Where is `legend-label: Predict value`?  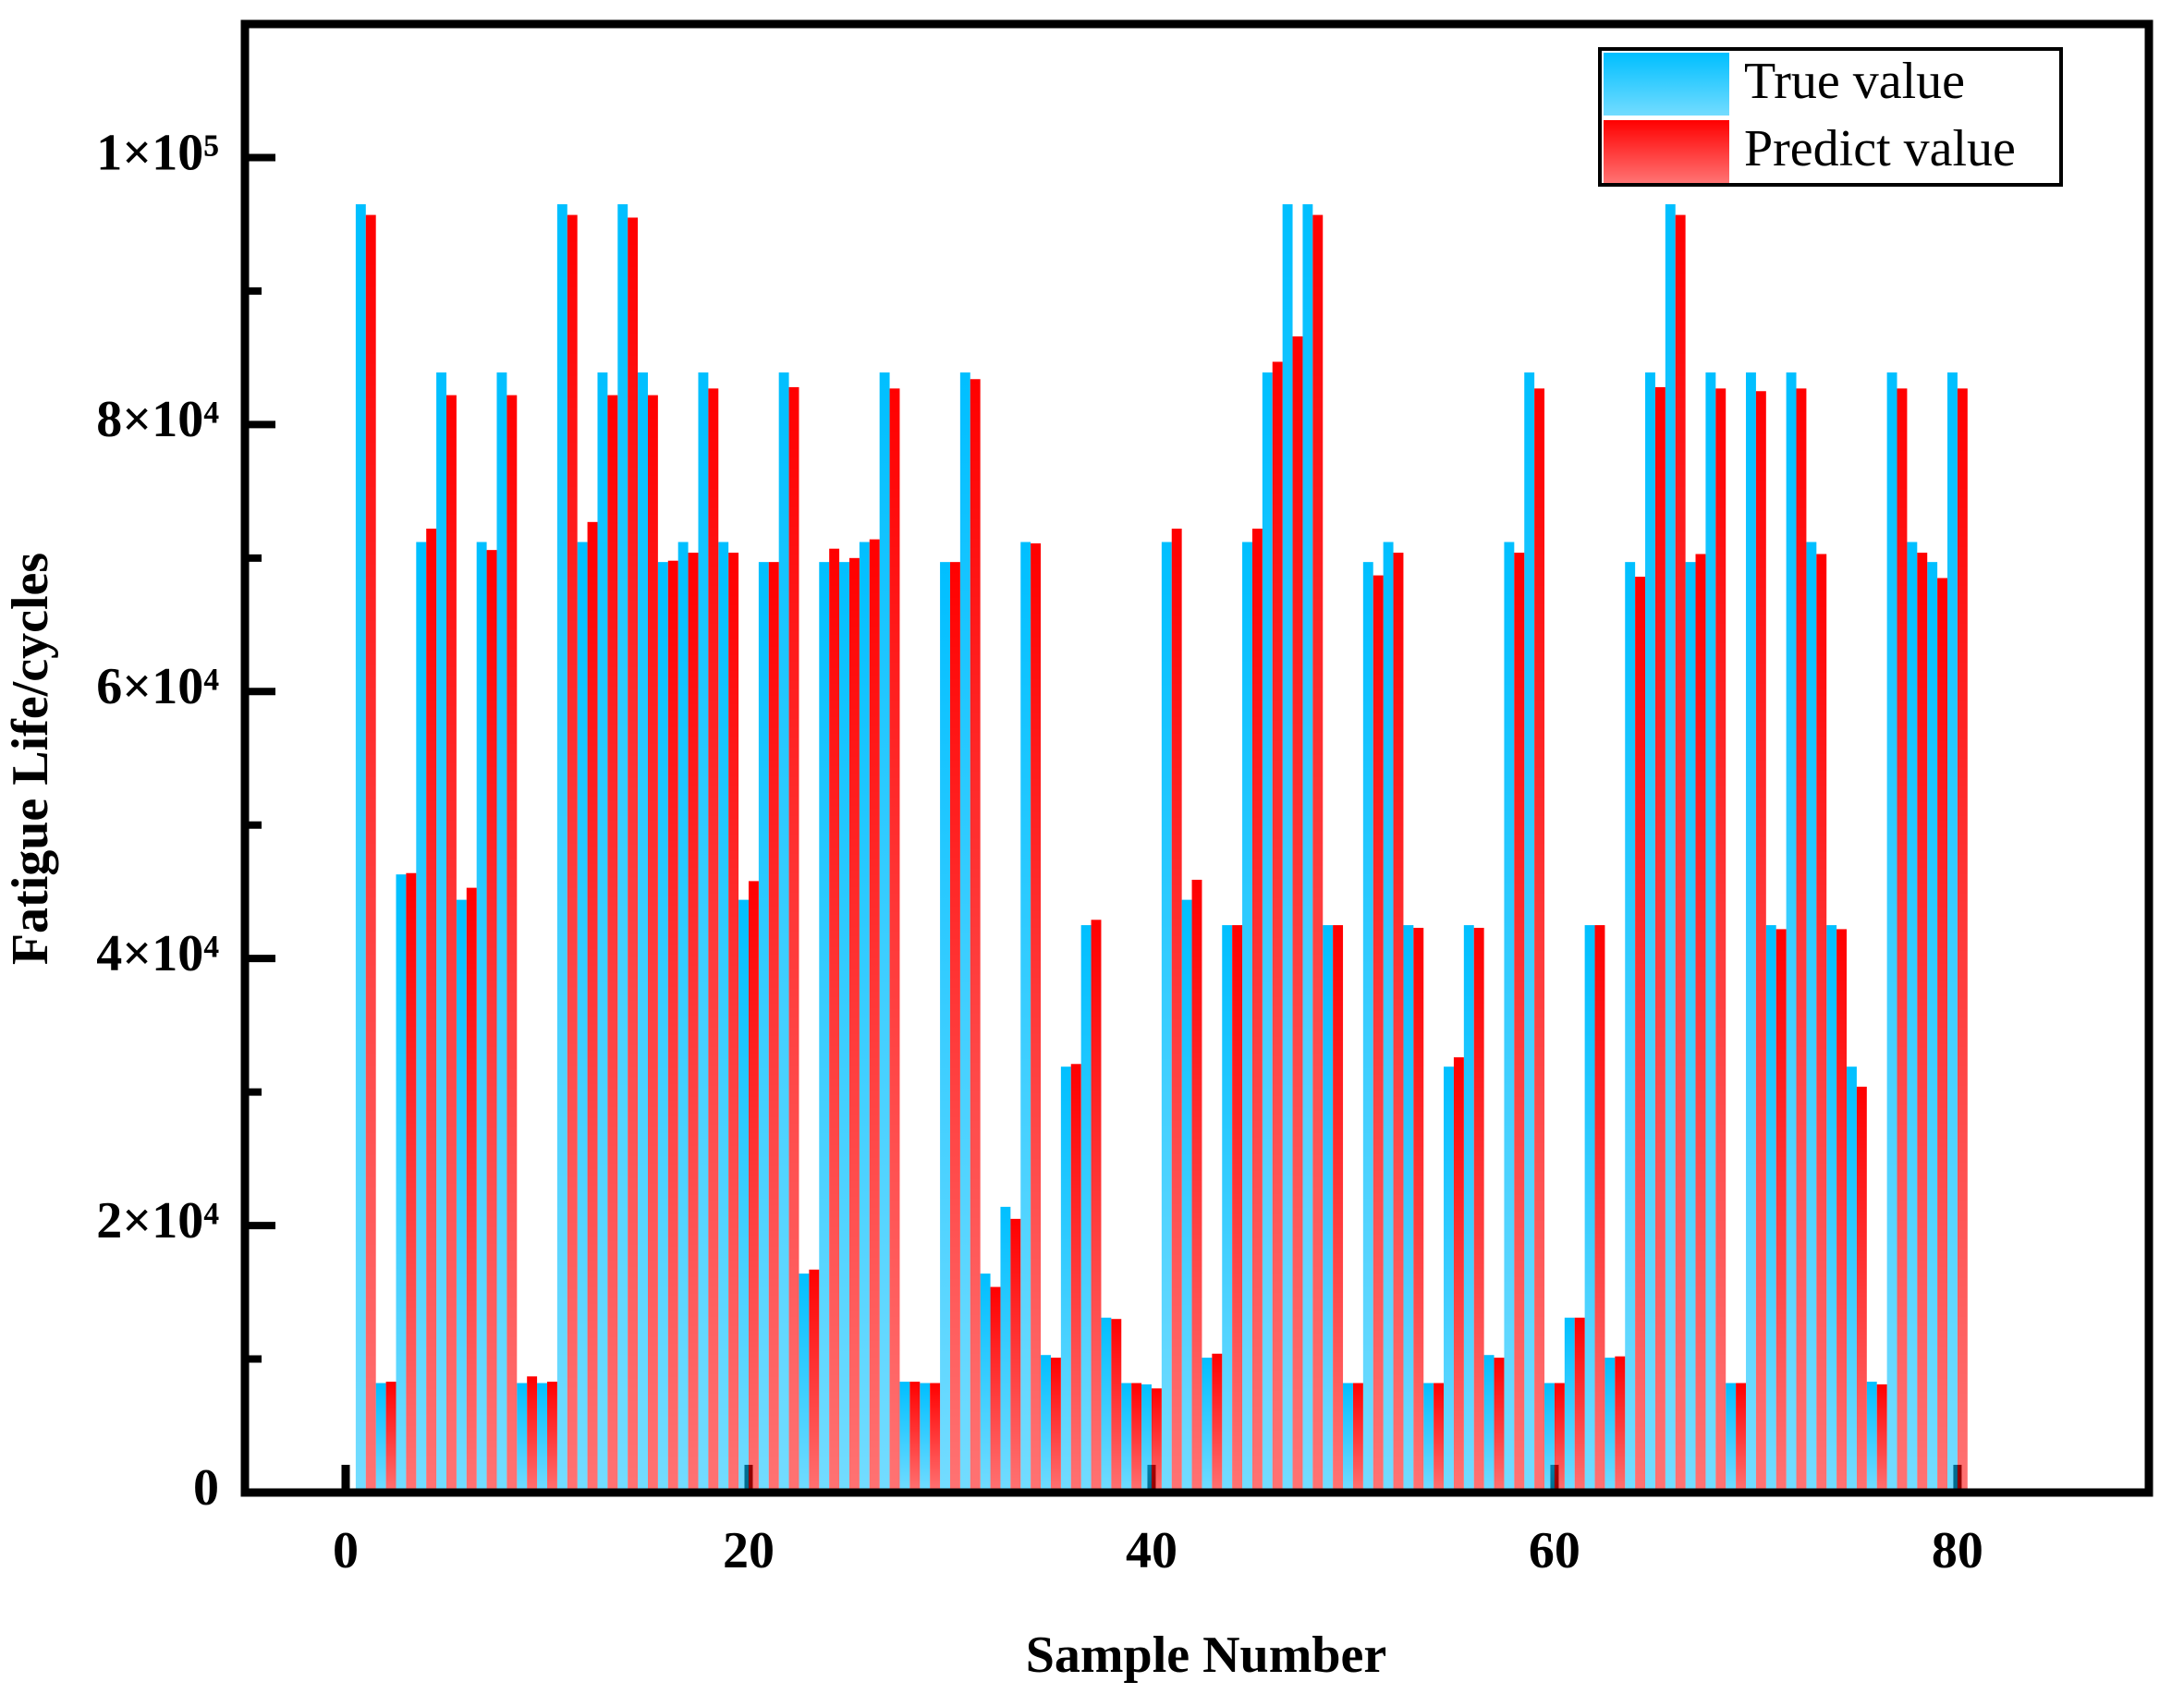 legend-label: Predict value is located at coordinates (1880, 148).